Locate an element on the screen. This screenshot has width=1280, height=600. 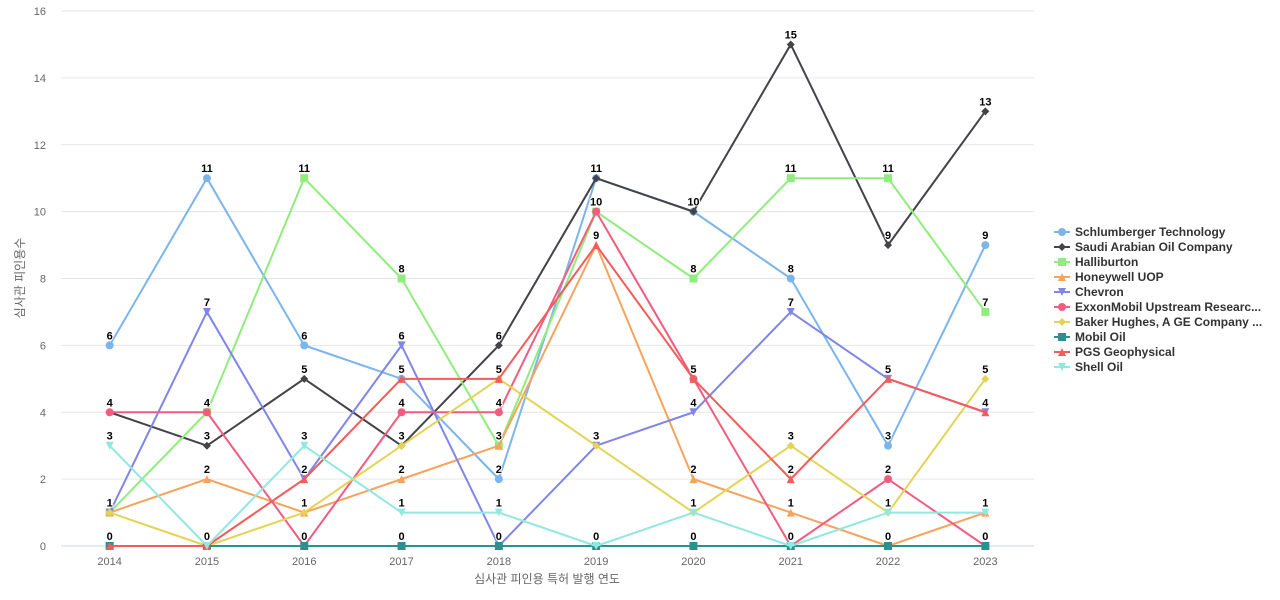
y-tick-label: 12 is located at coordinates (40, 146).